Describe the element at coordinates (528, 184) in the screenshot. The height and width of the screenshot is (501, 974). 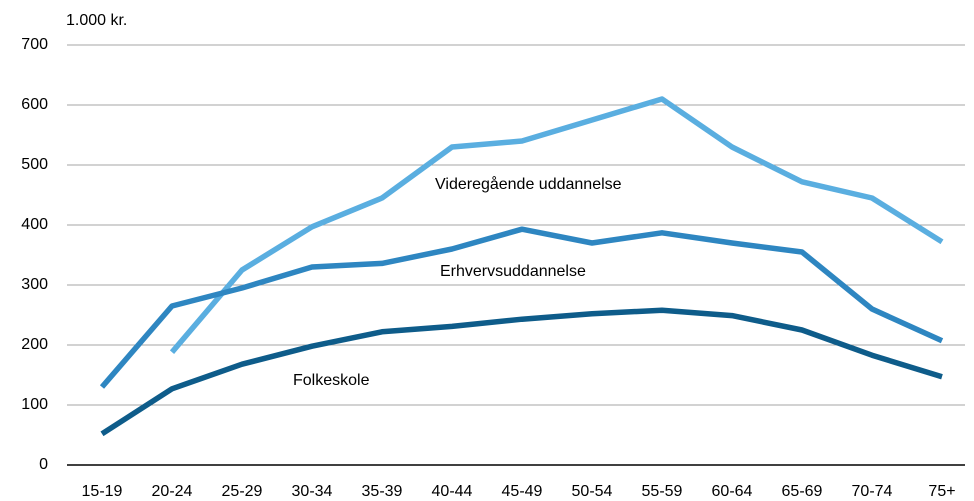
I see `series-label: Videregående uddannelse` at that location.